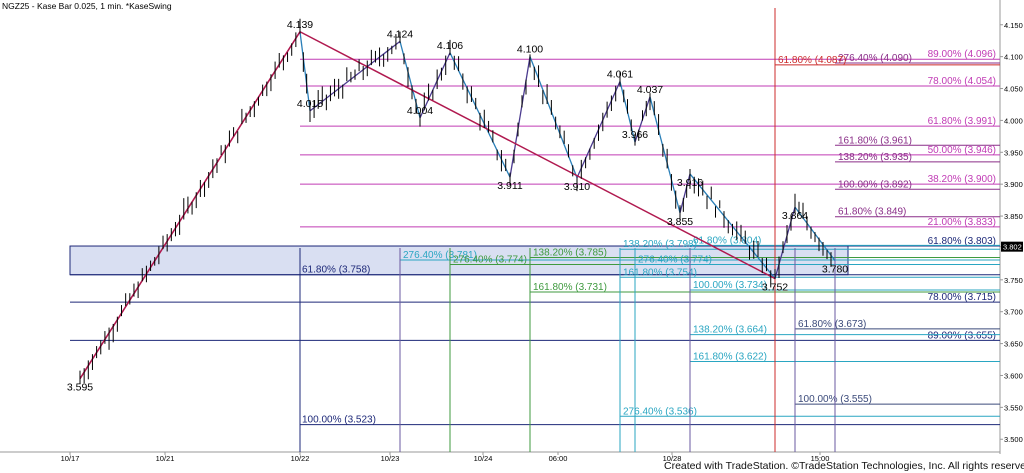 Image resolution: width=1024 pixels, height=473 pixels. Describe the element at coordinates (962, 179) in the screenshot. I see `fib-label: 38.20% (3.900)` at that location.